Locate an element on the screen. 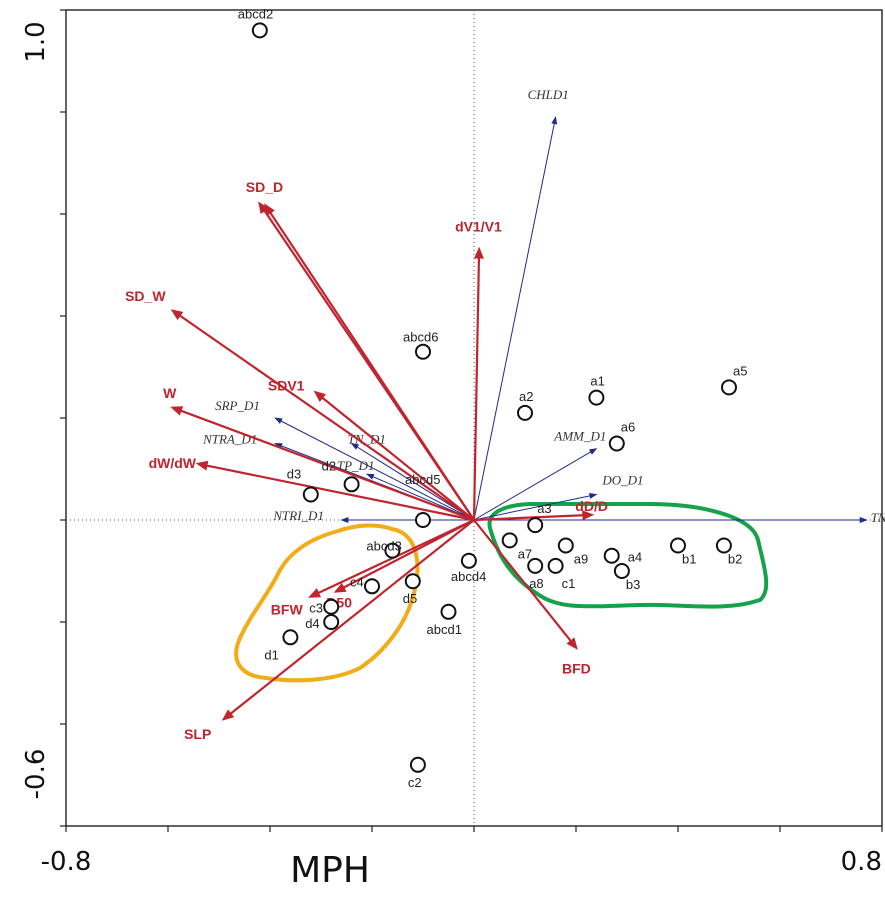 The height and width of the screenshot is (910, 885). env-vector-label: TN_D1 is located at coordinates (367, 439).